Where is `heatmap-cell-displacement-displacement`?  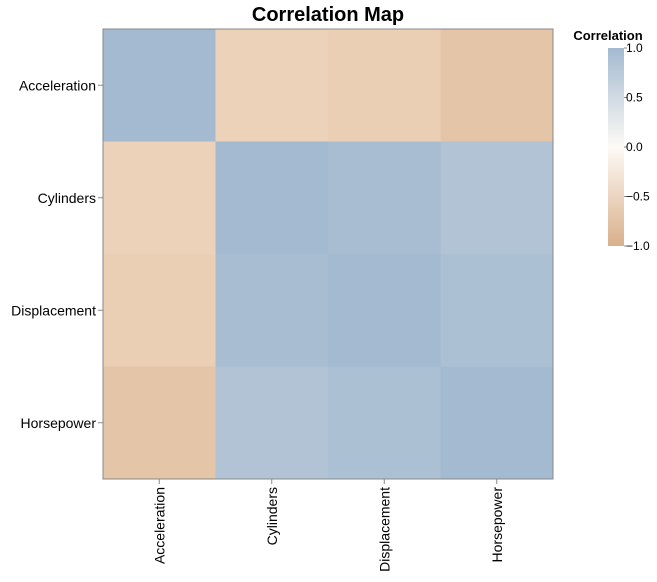 heatmap-cell-displacement-displacement is located at coordinates (384, 310).